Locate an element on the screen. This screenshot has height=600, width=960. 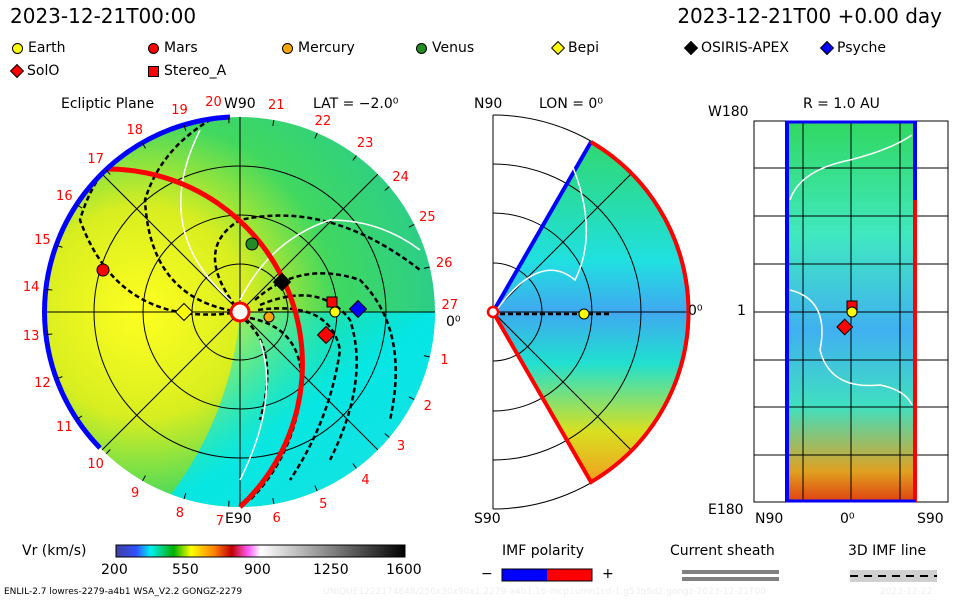
sphere-title: R = 1.0 AU is located at coordinates (841, 104).